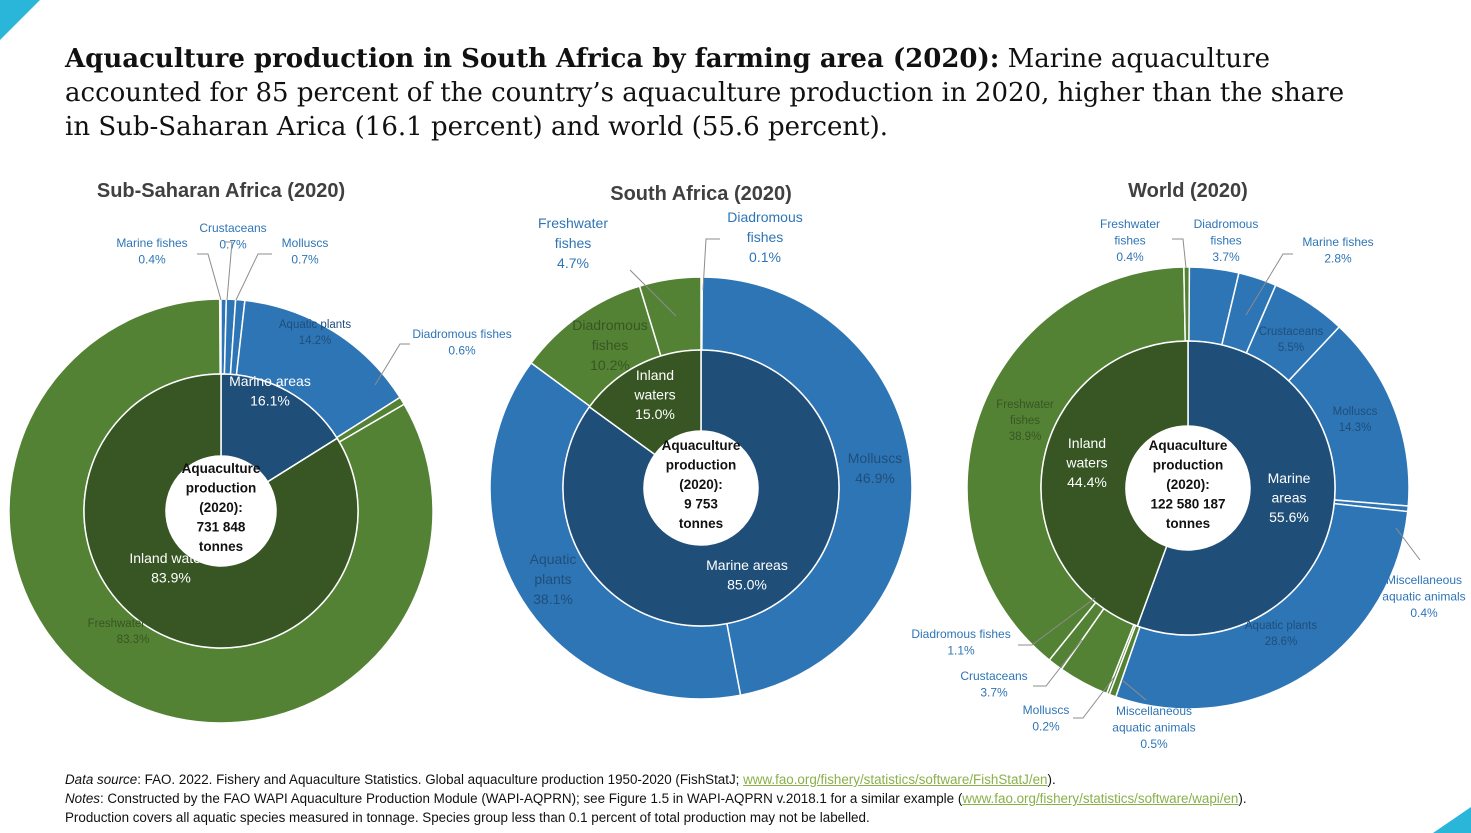  What do you see at coordinates (461, 342) in the screenshot?
I see `outer-label-diadromous-fishes: Diadromous fishes 0.6%` at bounding box center [461, 342].